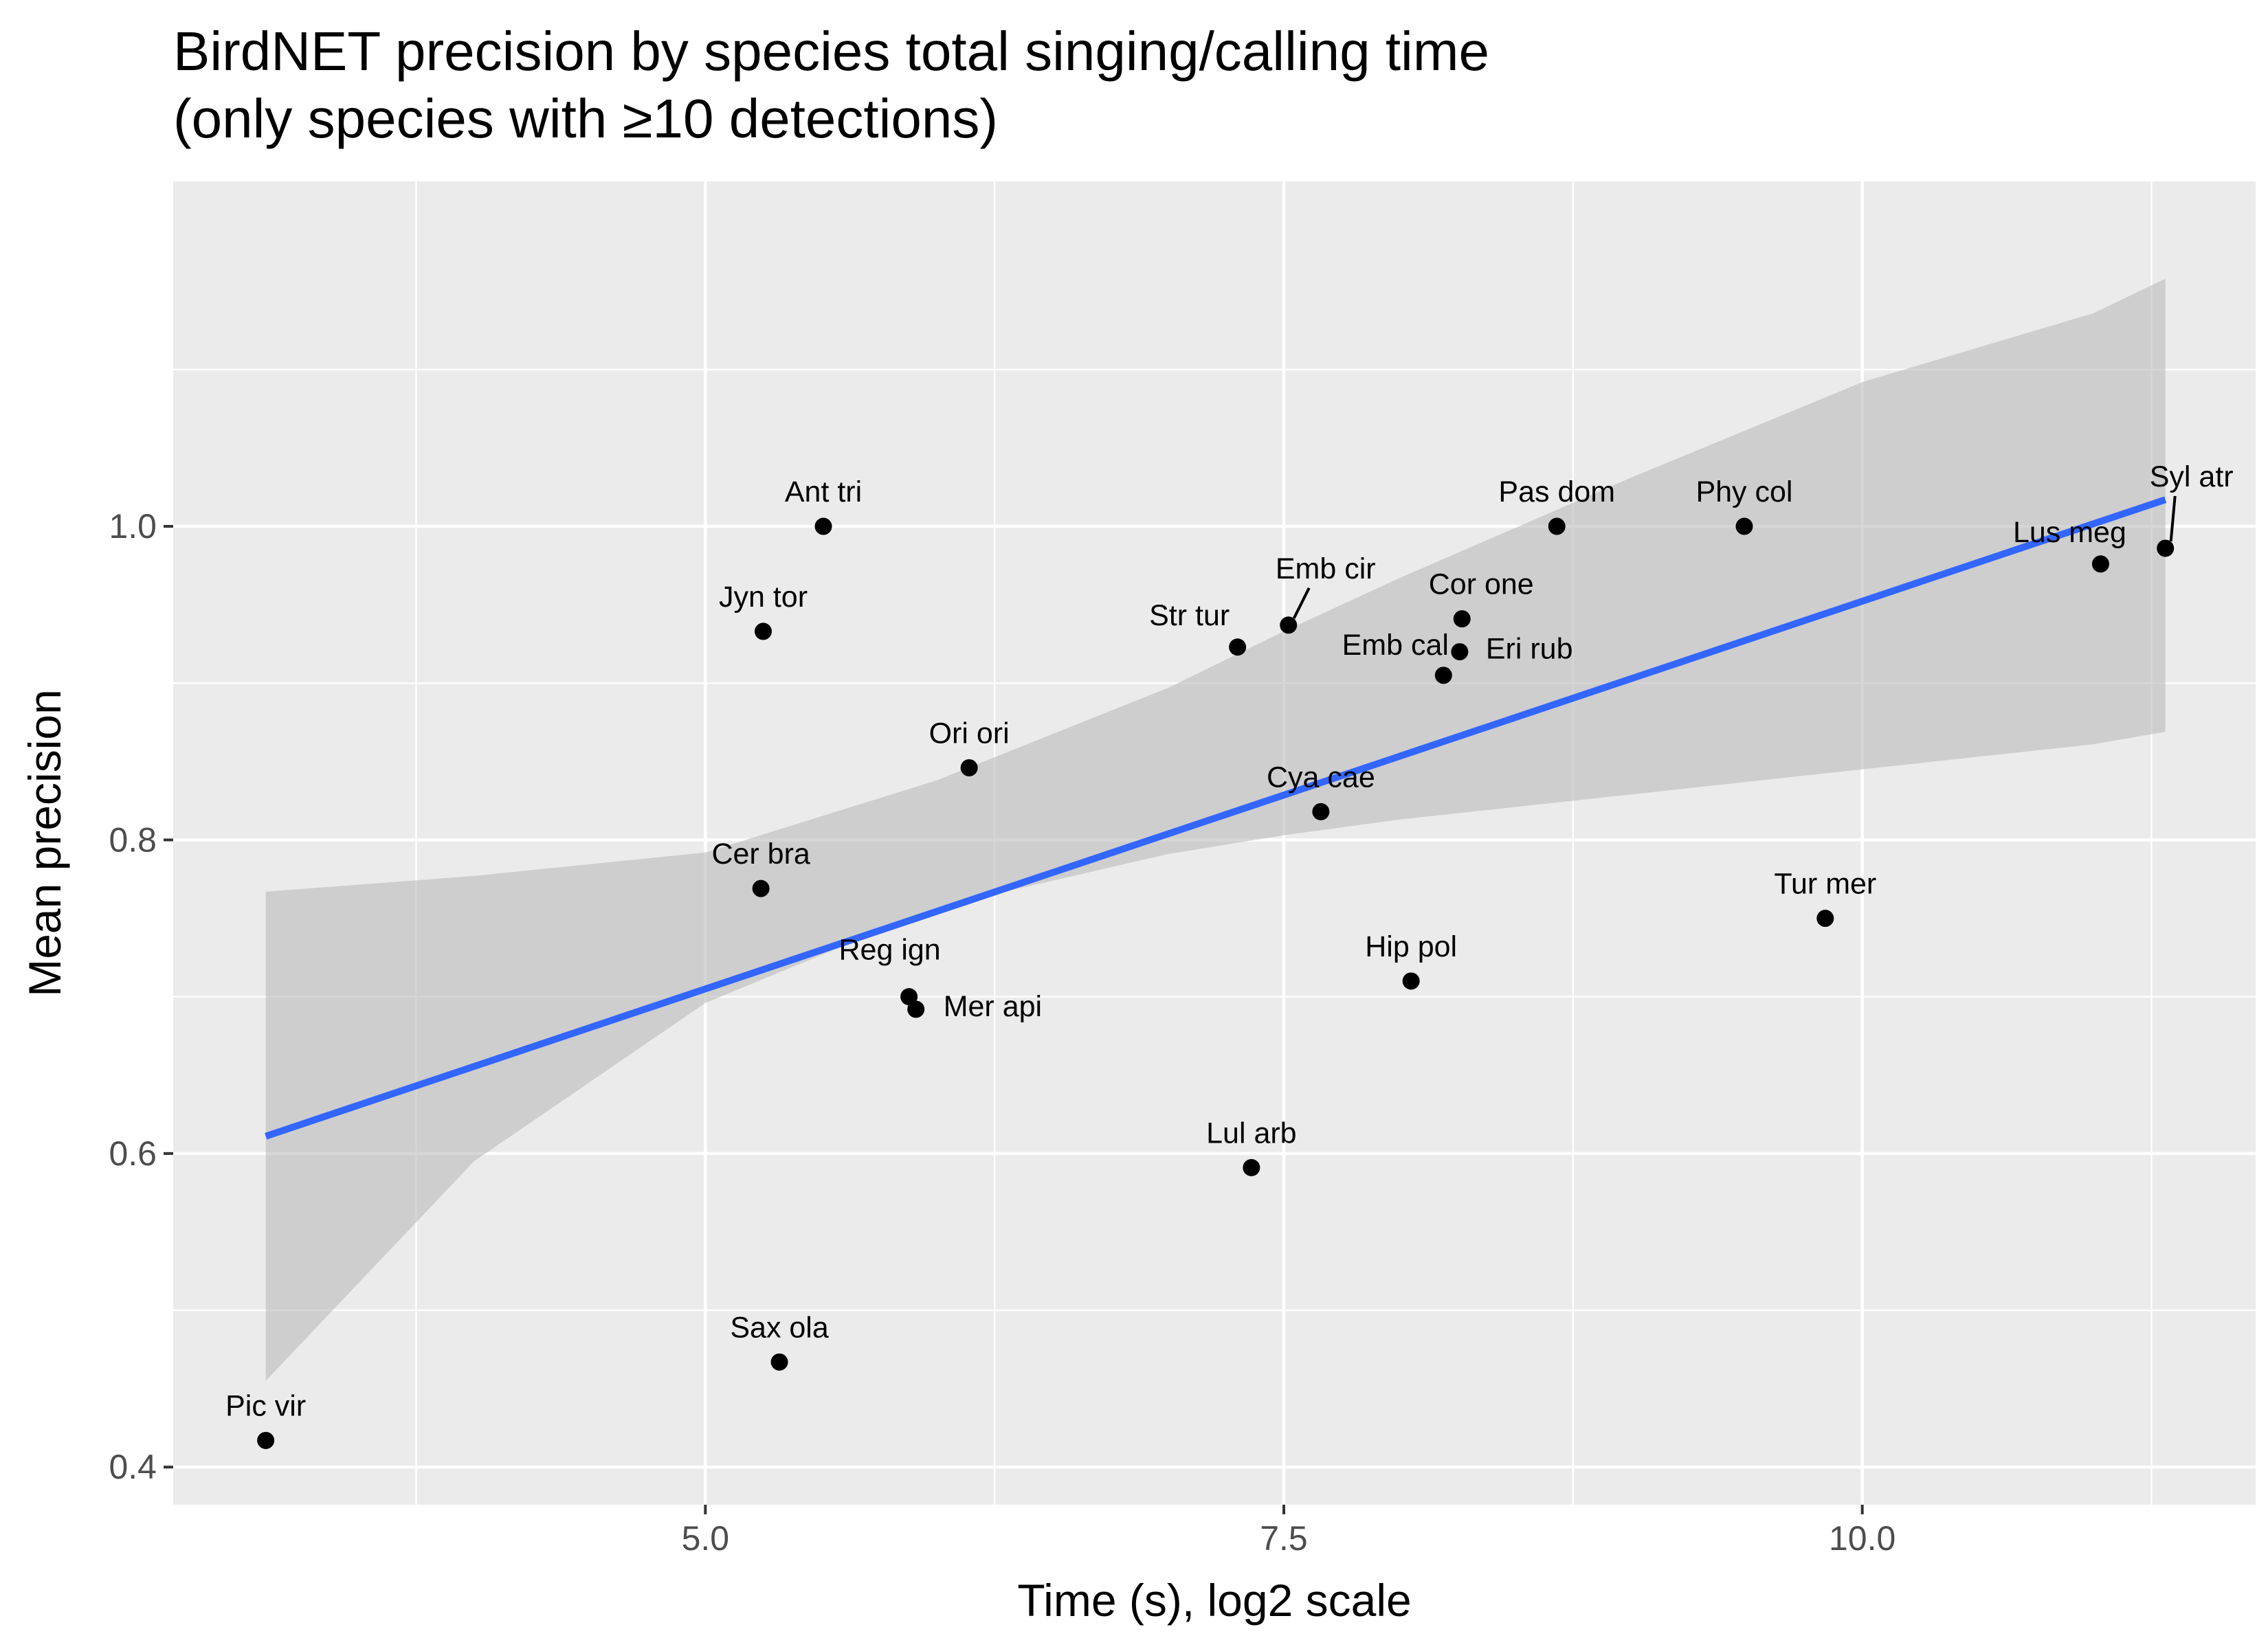 Image resolution: width=2268 pixels, height=1649 pixels. Describe the element at coordinates (1556, 492) in the screenshot. I see `point-label: Pas dom` at that location.